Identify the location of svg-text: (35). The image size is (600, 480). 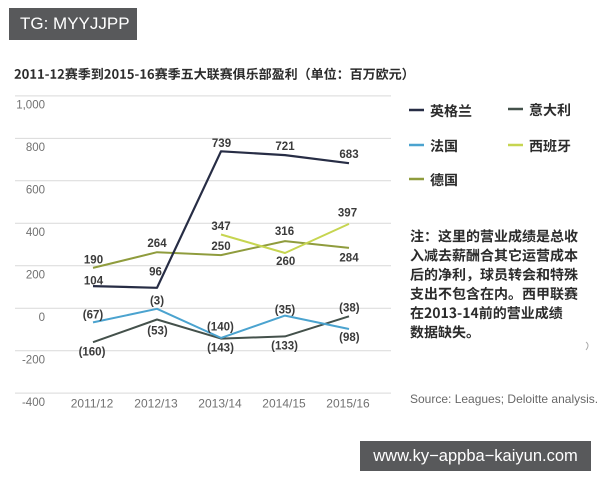
(285, 311).